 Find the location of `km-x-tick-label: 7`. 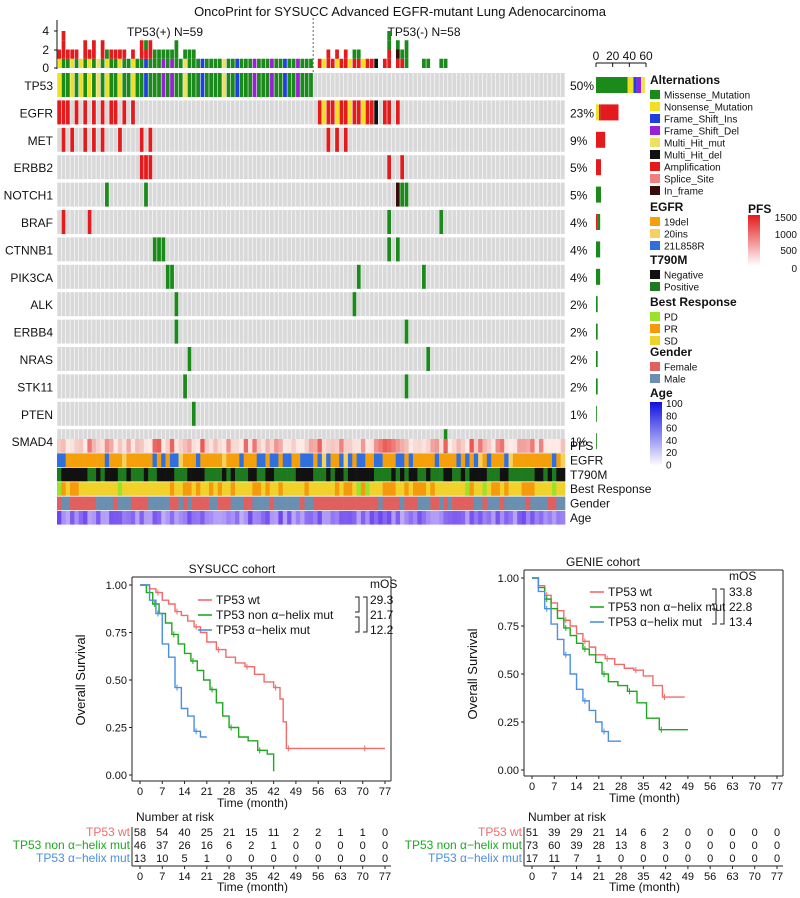

km-x-tick-label: 7 is located at coordinates (162, 792).